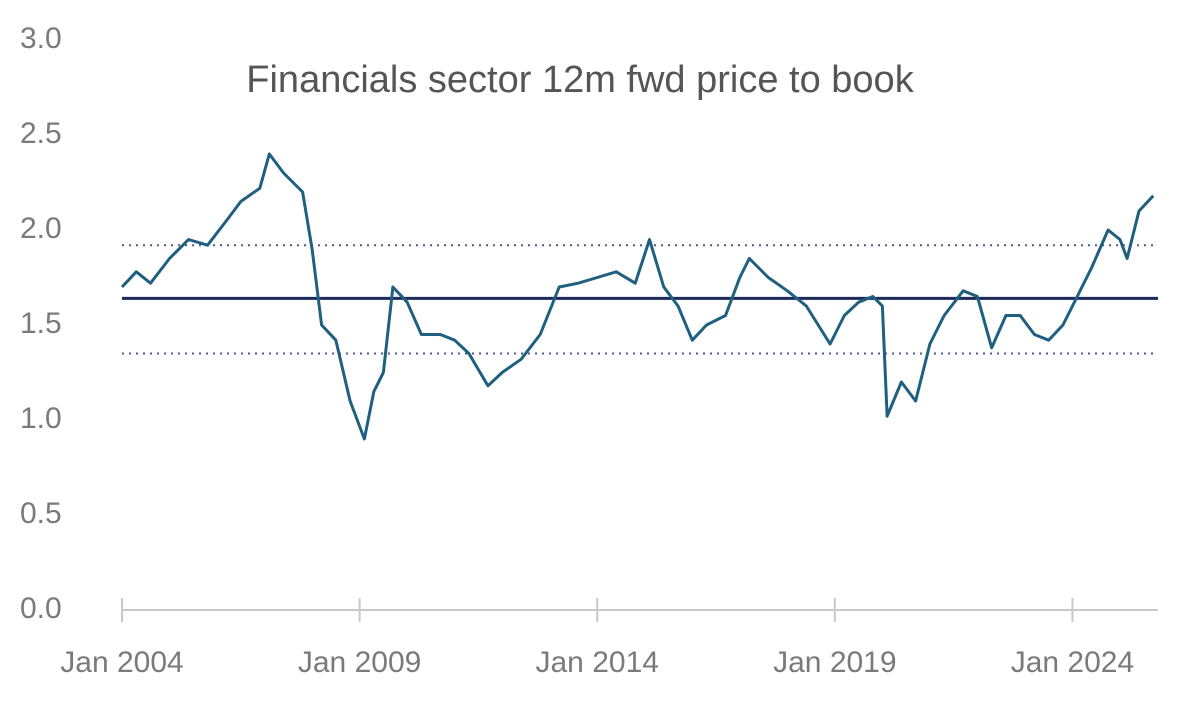 This screenshot has height=707, width=1191. Describe the element at coordinates (41, 418) in the screenshot. I see `y-tick-label: 1.0` at that location.